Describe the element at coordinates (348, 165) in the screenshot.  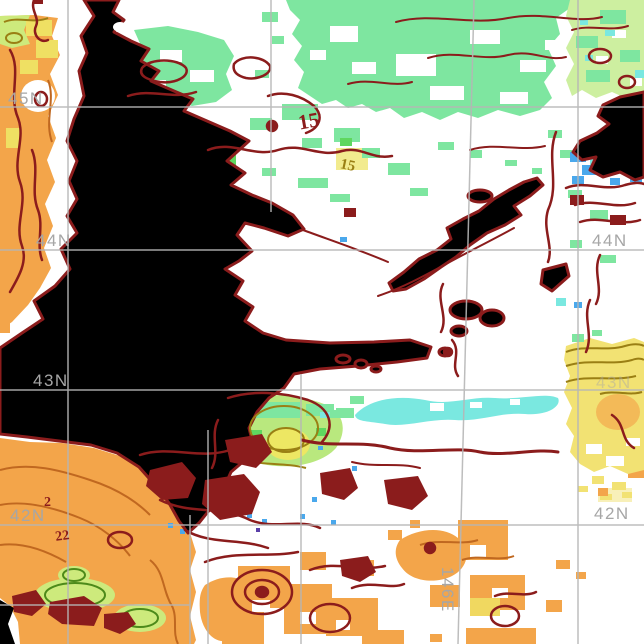
I see `contour-label-15-olive: 15` at that location.